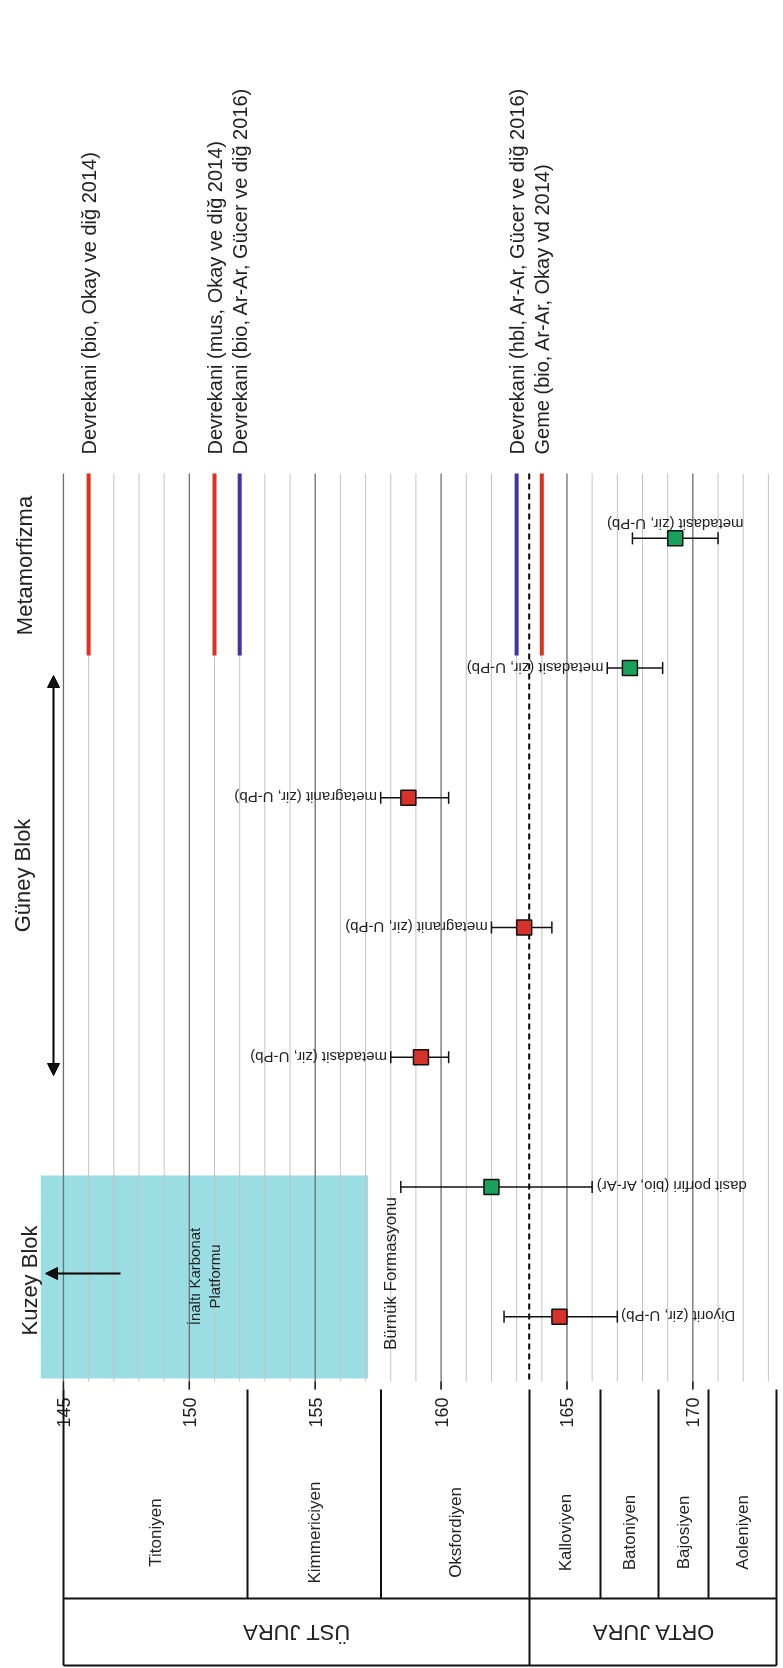 The width and height of the screenshot is (783, 1668). Describe the element at coordinates (315, 1412) in the screenshot. I see `x-tick-label: 155` at that location.